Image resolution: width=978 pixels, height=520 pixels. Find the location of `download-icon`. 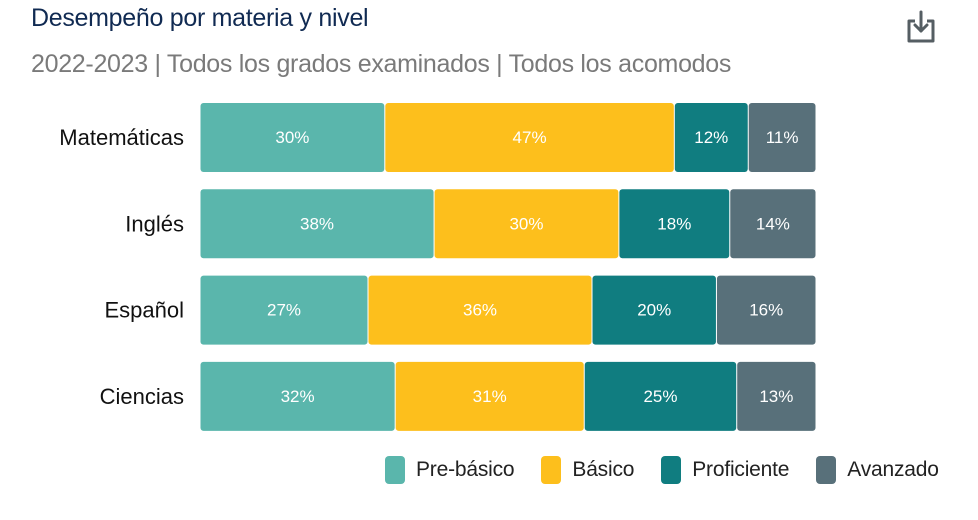

download-icon is located at coordinates (921, 26).